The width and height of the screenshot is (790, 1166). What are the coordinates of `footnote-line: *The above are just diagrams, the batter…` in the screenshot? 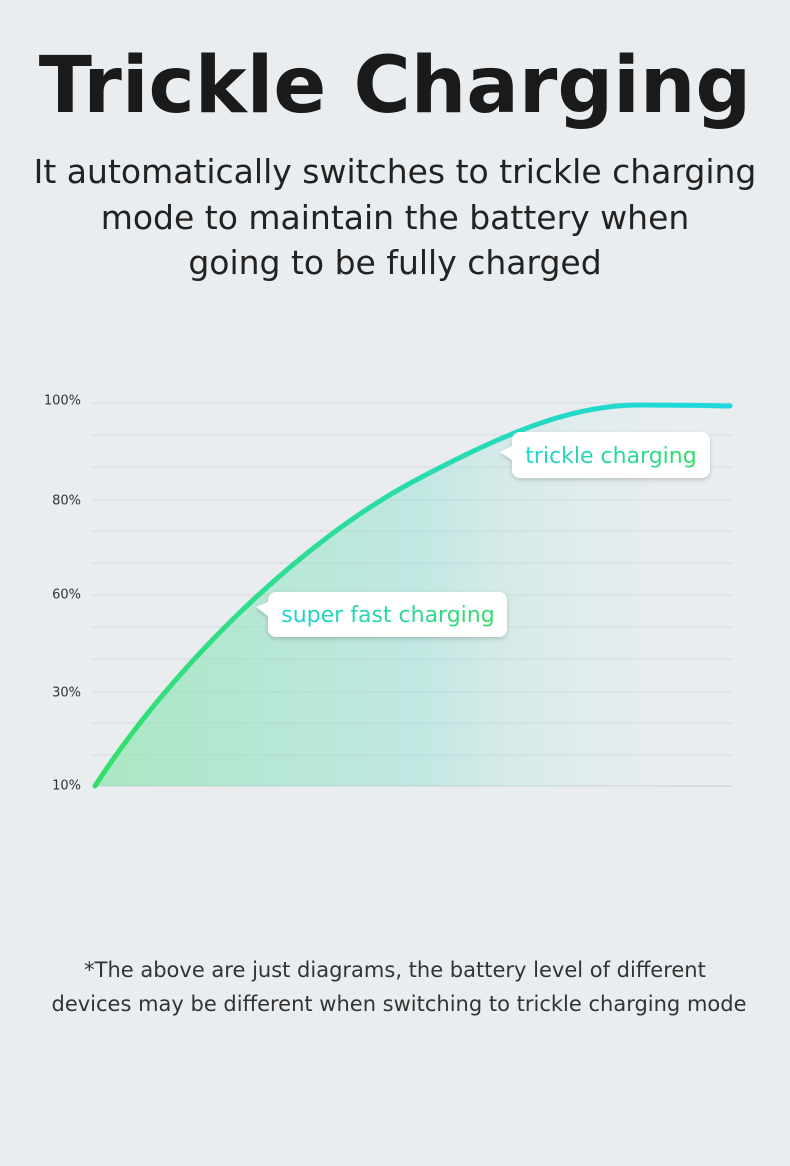 It's located at (395, 970).